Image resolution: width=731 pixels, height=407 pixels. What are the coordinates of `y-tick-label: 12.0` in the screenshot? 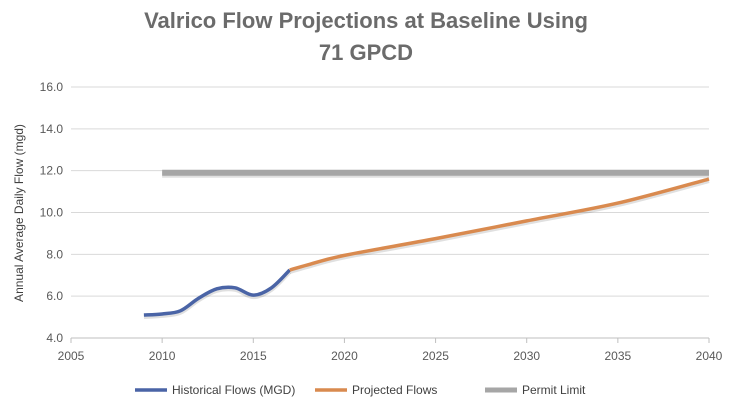 It's located at (52, 171).